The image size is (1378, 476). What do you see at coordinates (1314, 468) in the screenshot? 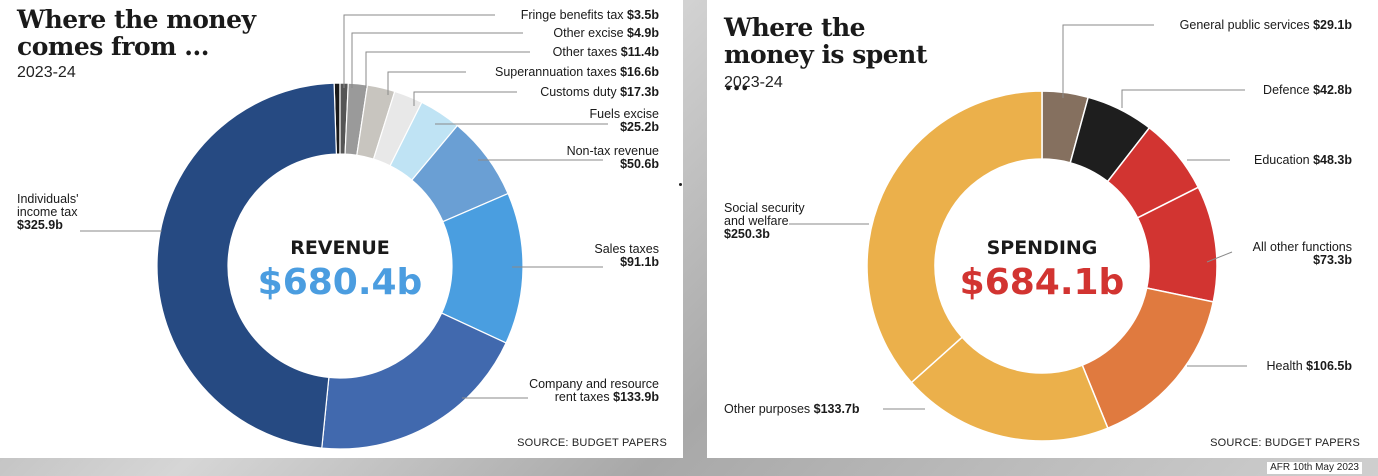
I see `publication-credit: AFR 10th May 2023` at bounding box center [1314, 468].